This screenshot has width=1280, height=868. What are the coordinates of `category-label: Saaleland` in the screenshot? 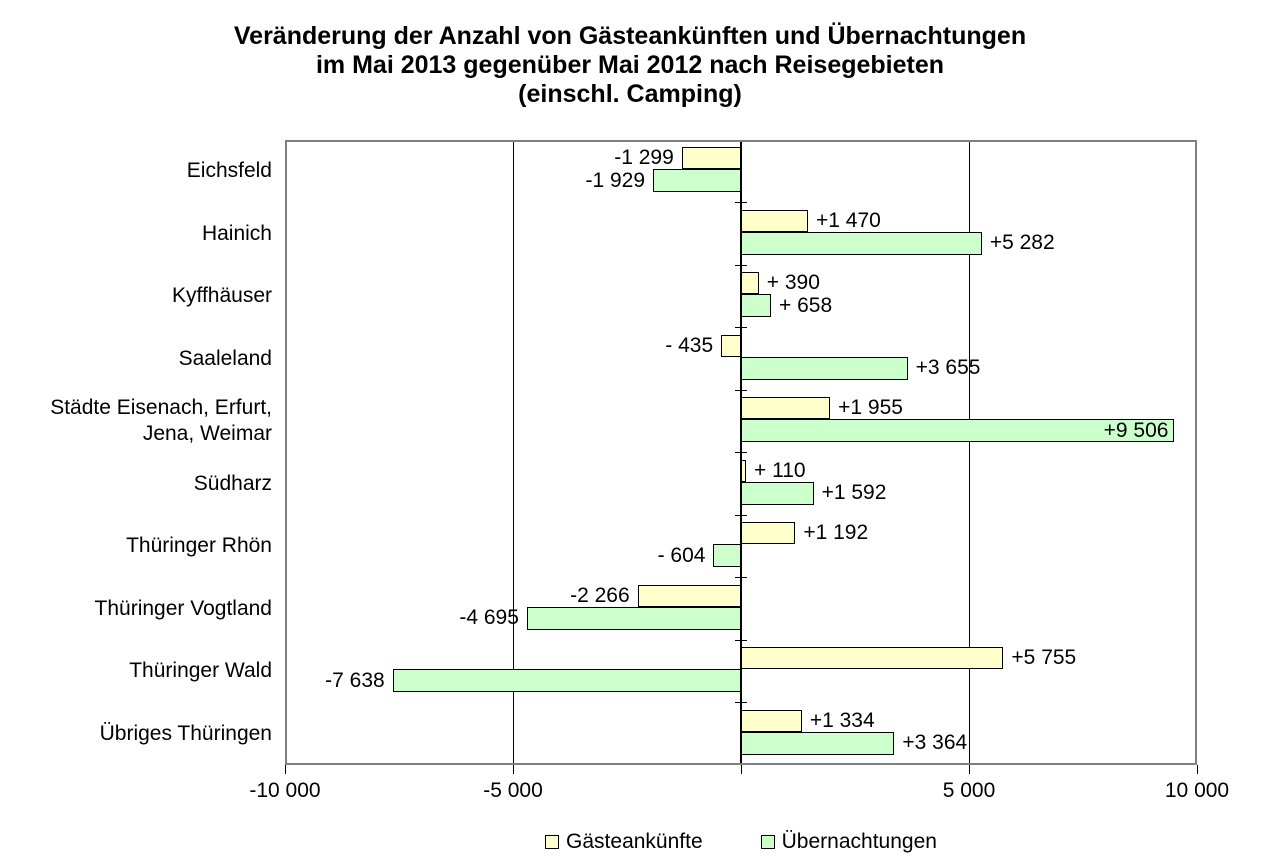 It's located at (225, 359).